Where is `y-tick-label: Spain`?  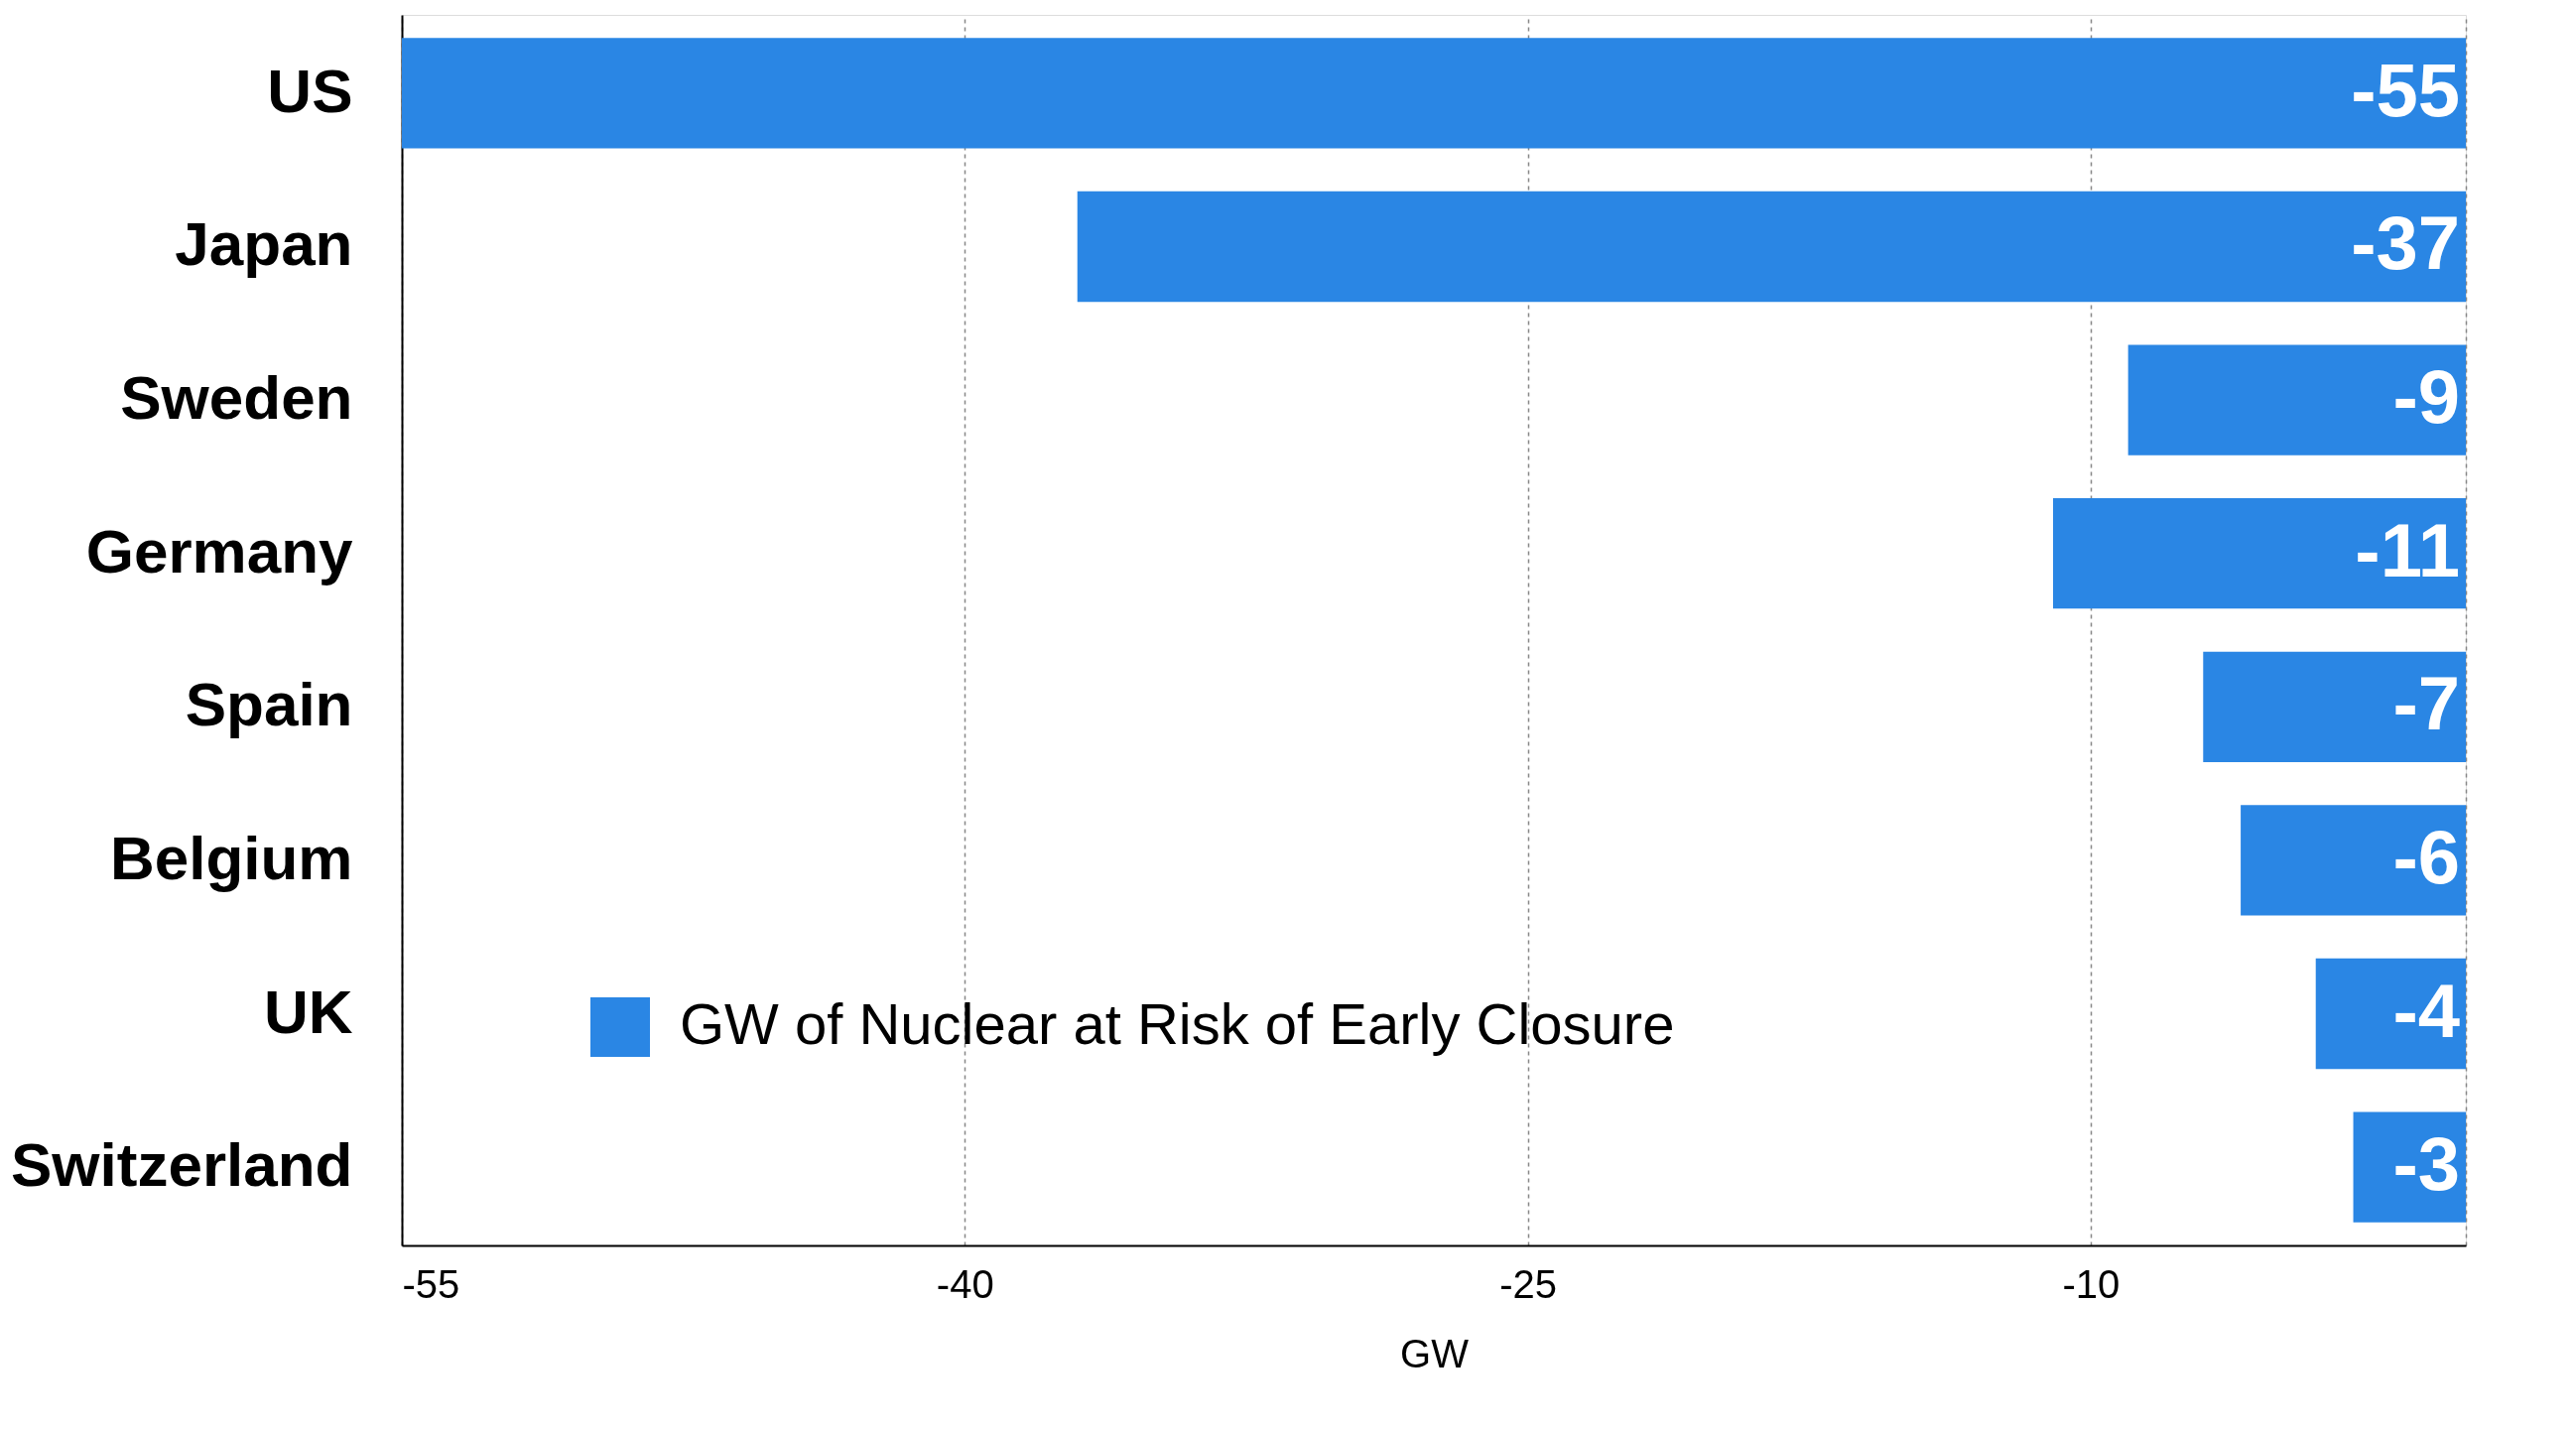
y-tick-label: Spain is located at coordinates (269, 705).